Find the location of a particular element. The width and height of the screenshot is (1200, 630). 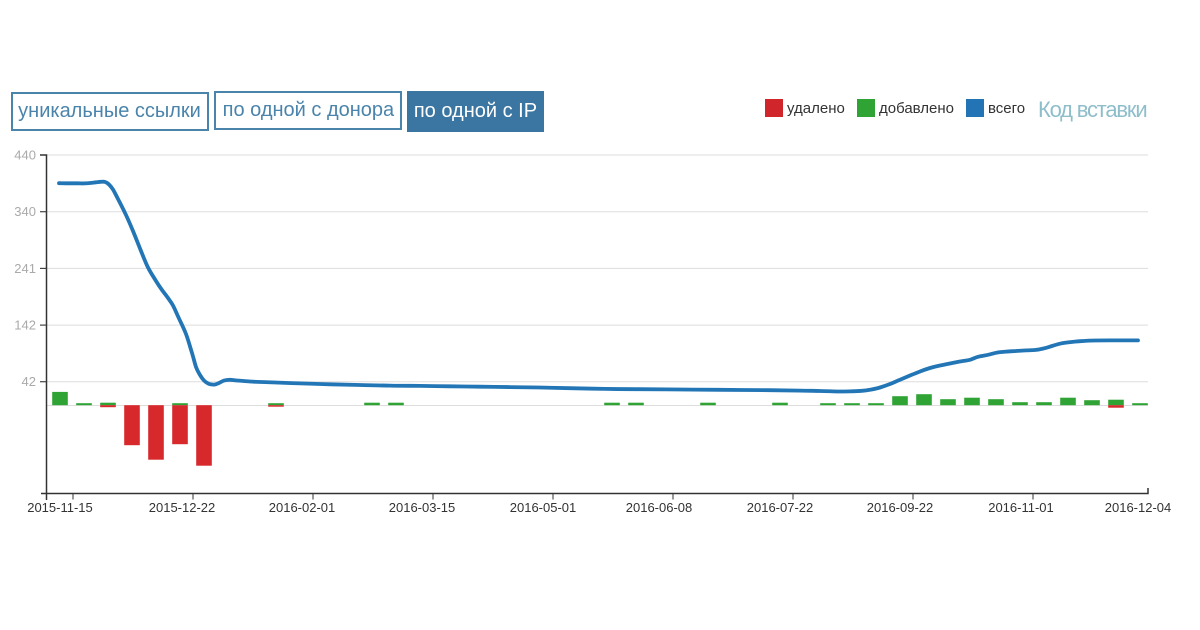

svg-text: 2016-03-15 is located at coordinates (422, 507).